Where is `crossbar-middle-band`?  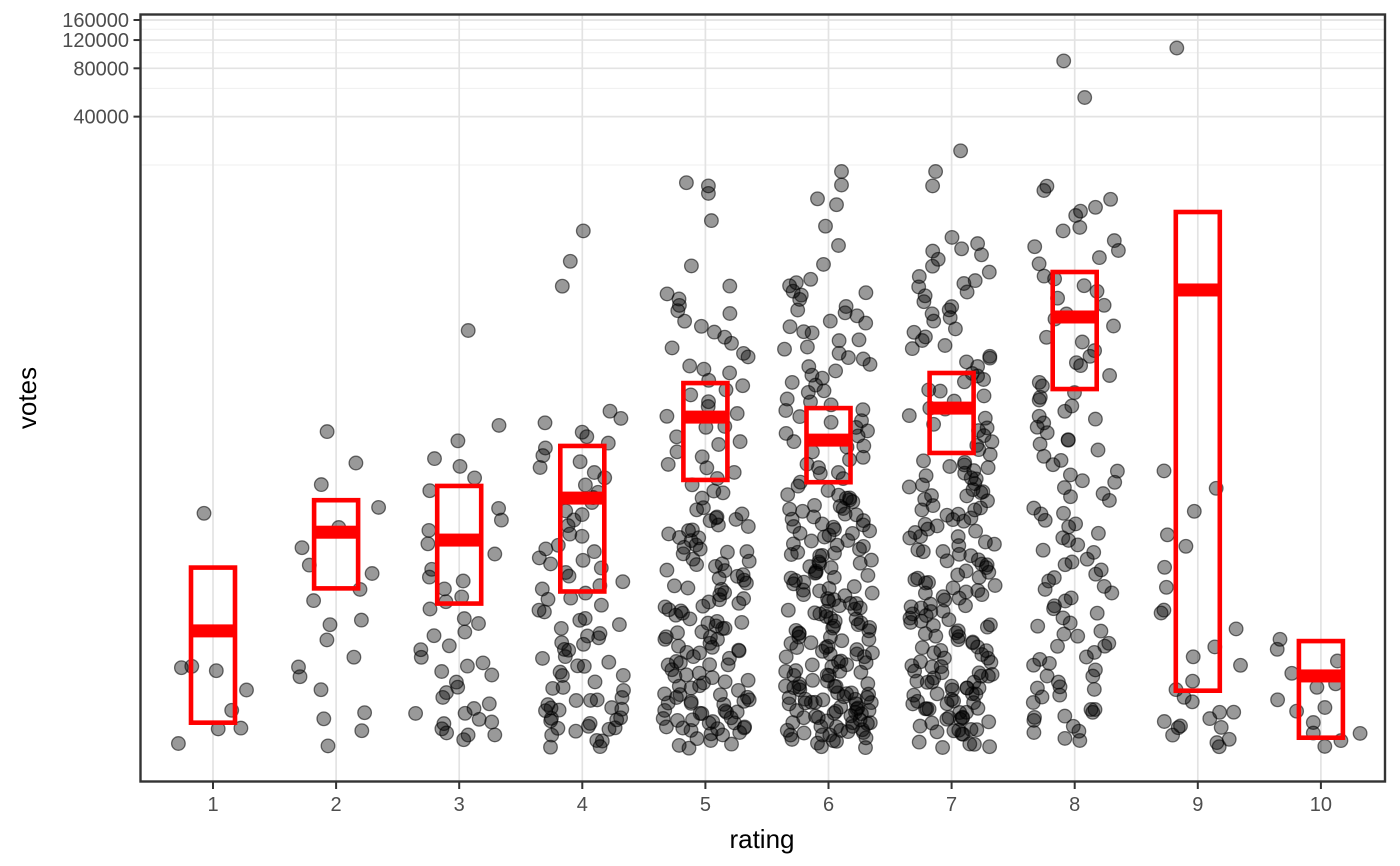 crossbar-middle-band is located at coordinates (582, 498).